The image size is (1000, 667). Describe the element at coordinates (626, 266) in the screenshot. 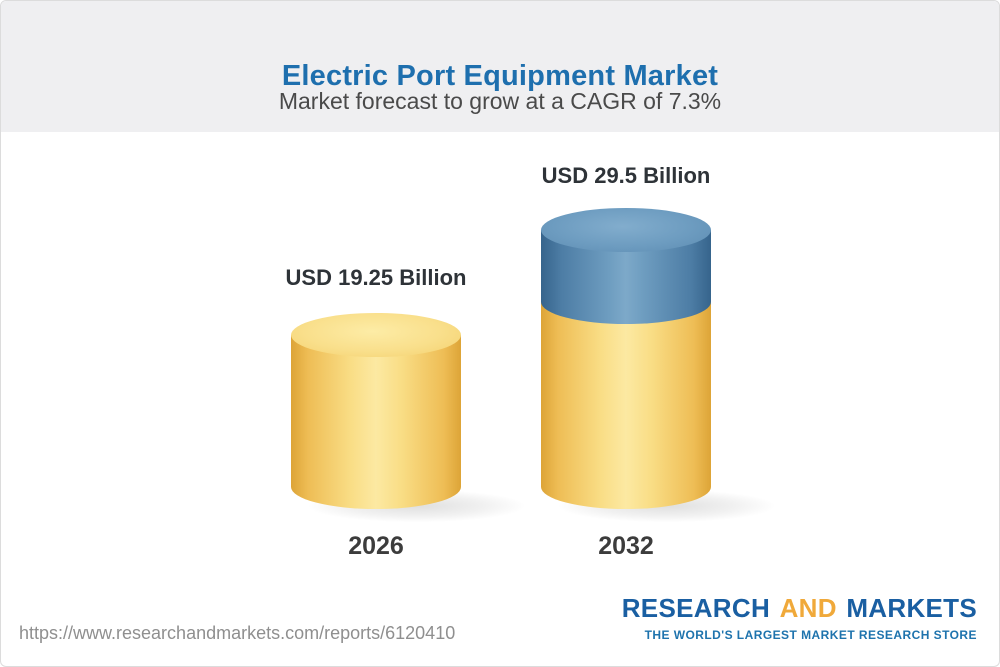

I see `cylinder-2032-growth-segment` at that location.